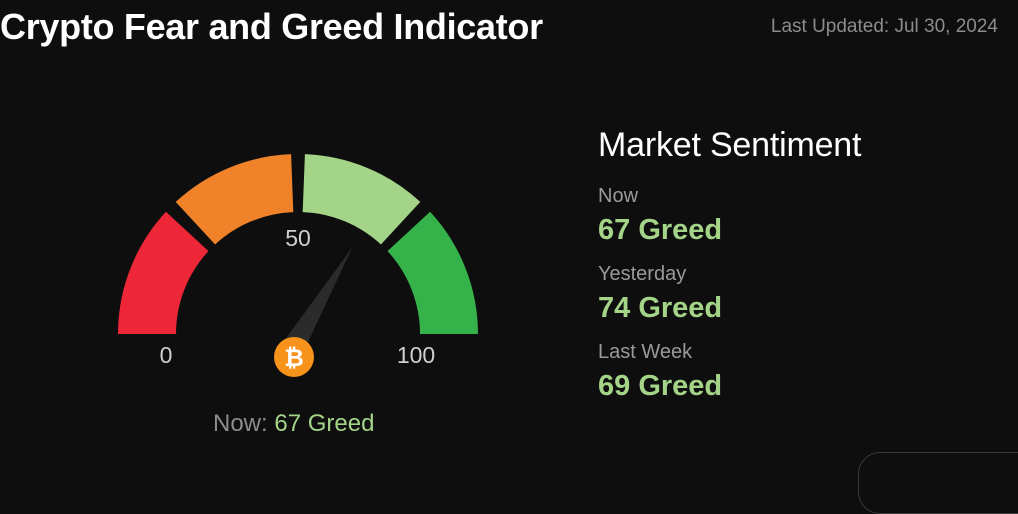 This screenshot has height=514, width=1018. I want to click on gauge-label-min: 0, so click(166, 355).